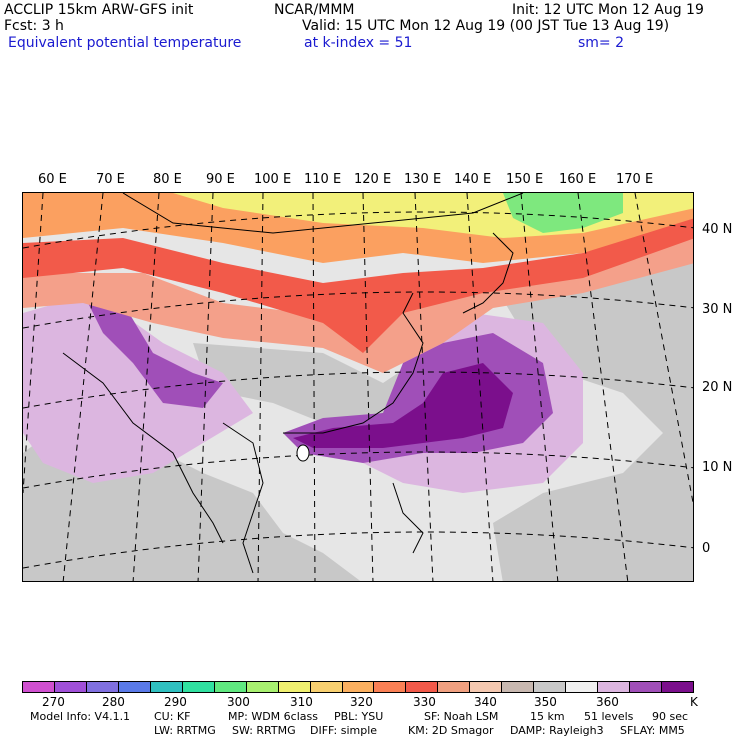 This screenshot has height=740, width=740. Describe the element at coordinates (525, 179) in the screenshot. I see `lon-label-150e: 150 E` at that location.